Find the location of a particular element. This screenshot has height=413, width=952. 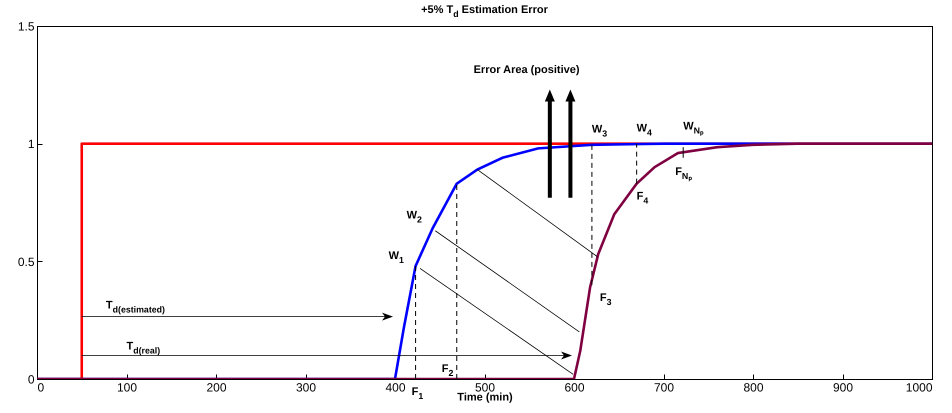

x-tick-label: 1000 is located at coordinates (919, 387).